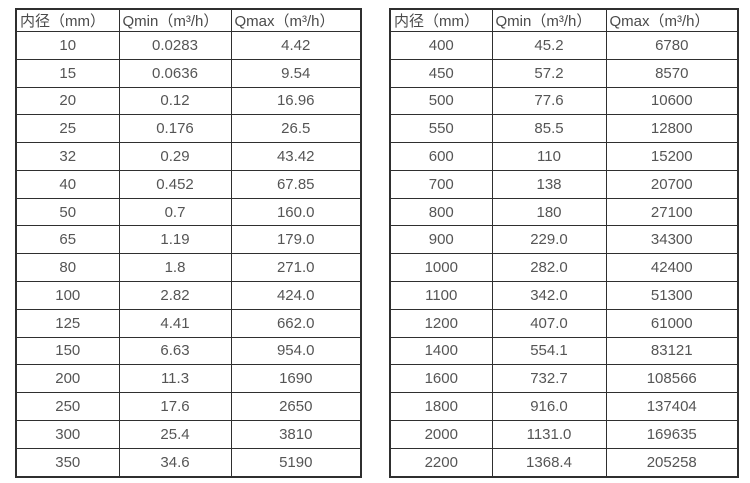  Describe the element at coordinates (549, 462) in the screenshot. I see `table-cell: 1368.4` at that location.